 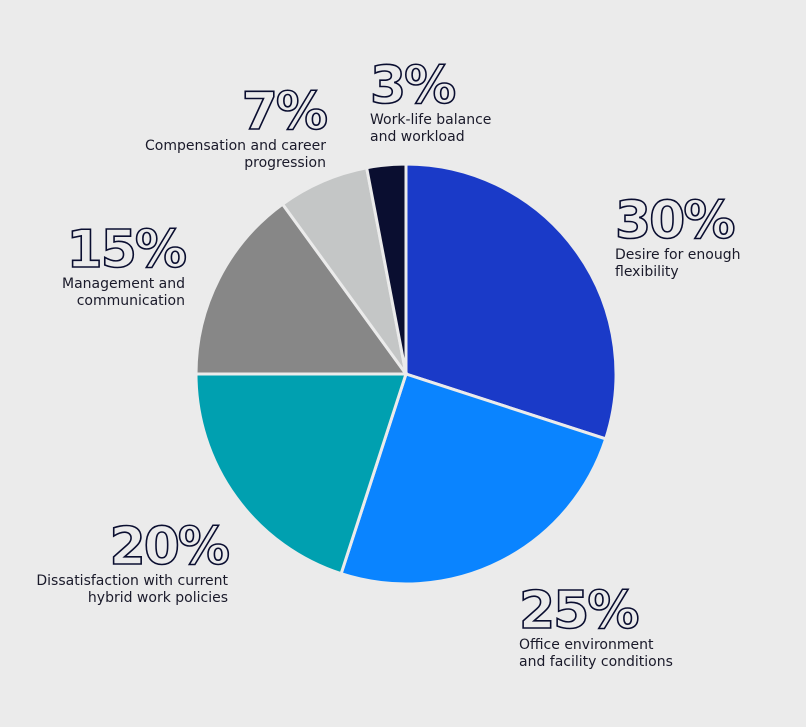 I want to click on value-label: 3%, so click(x=412, y=86).